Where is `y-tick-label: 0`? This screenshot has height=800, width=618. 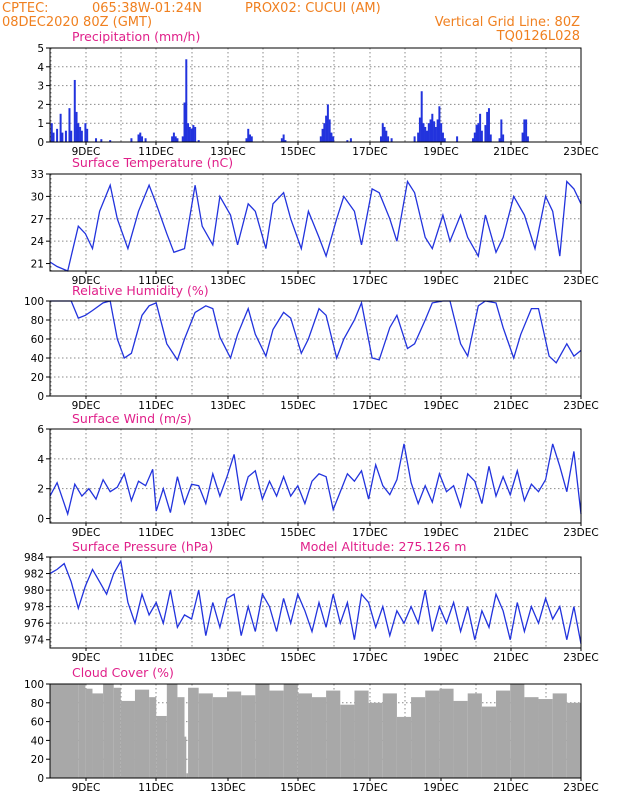
y-tick-label: 0 is located at coordinates (40, 520).